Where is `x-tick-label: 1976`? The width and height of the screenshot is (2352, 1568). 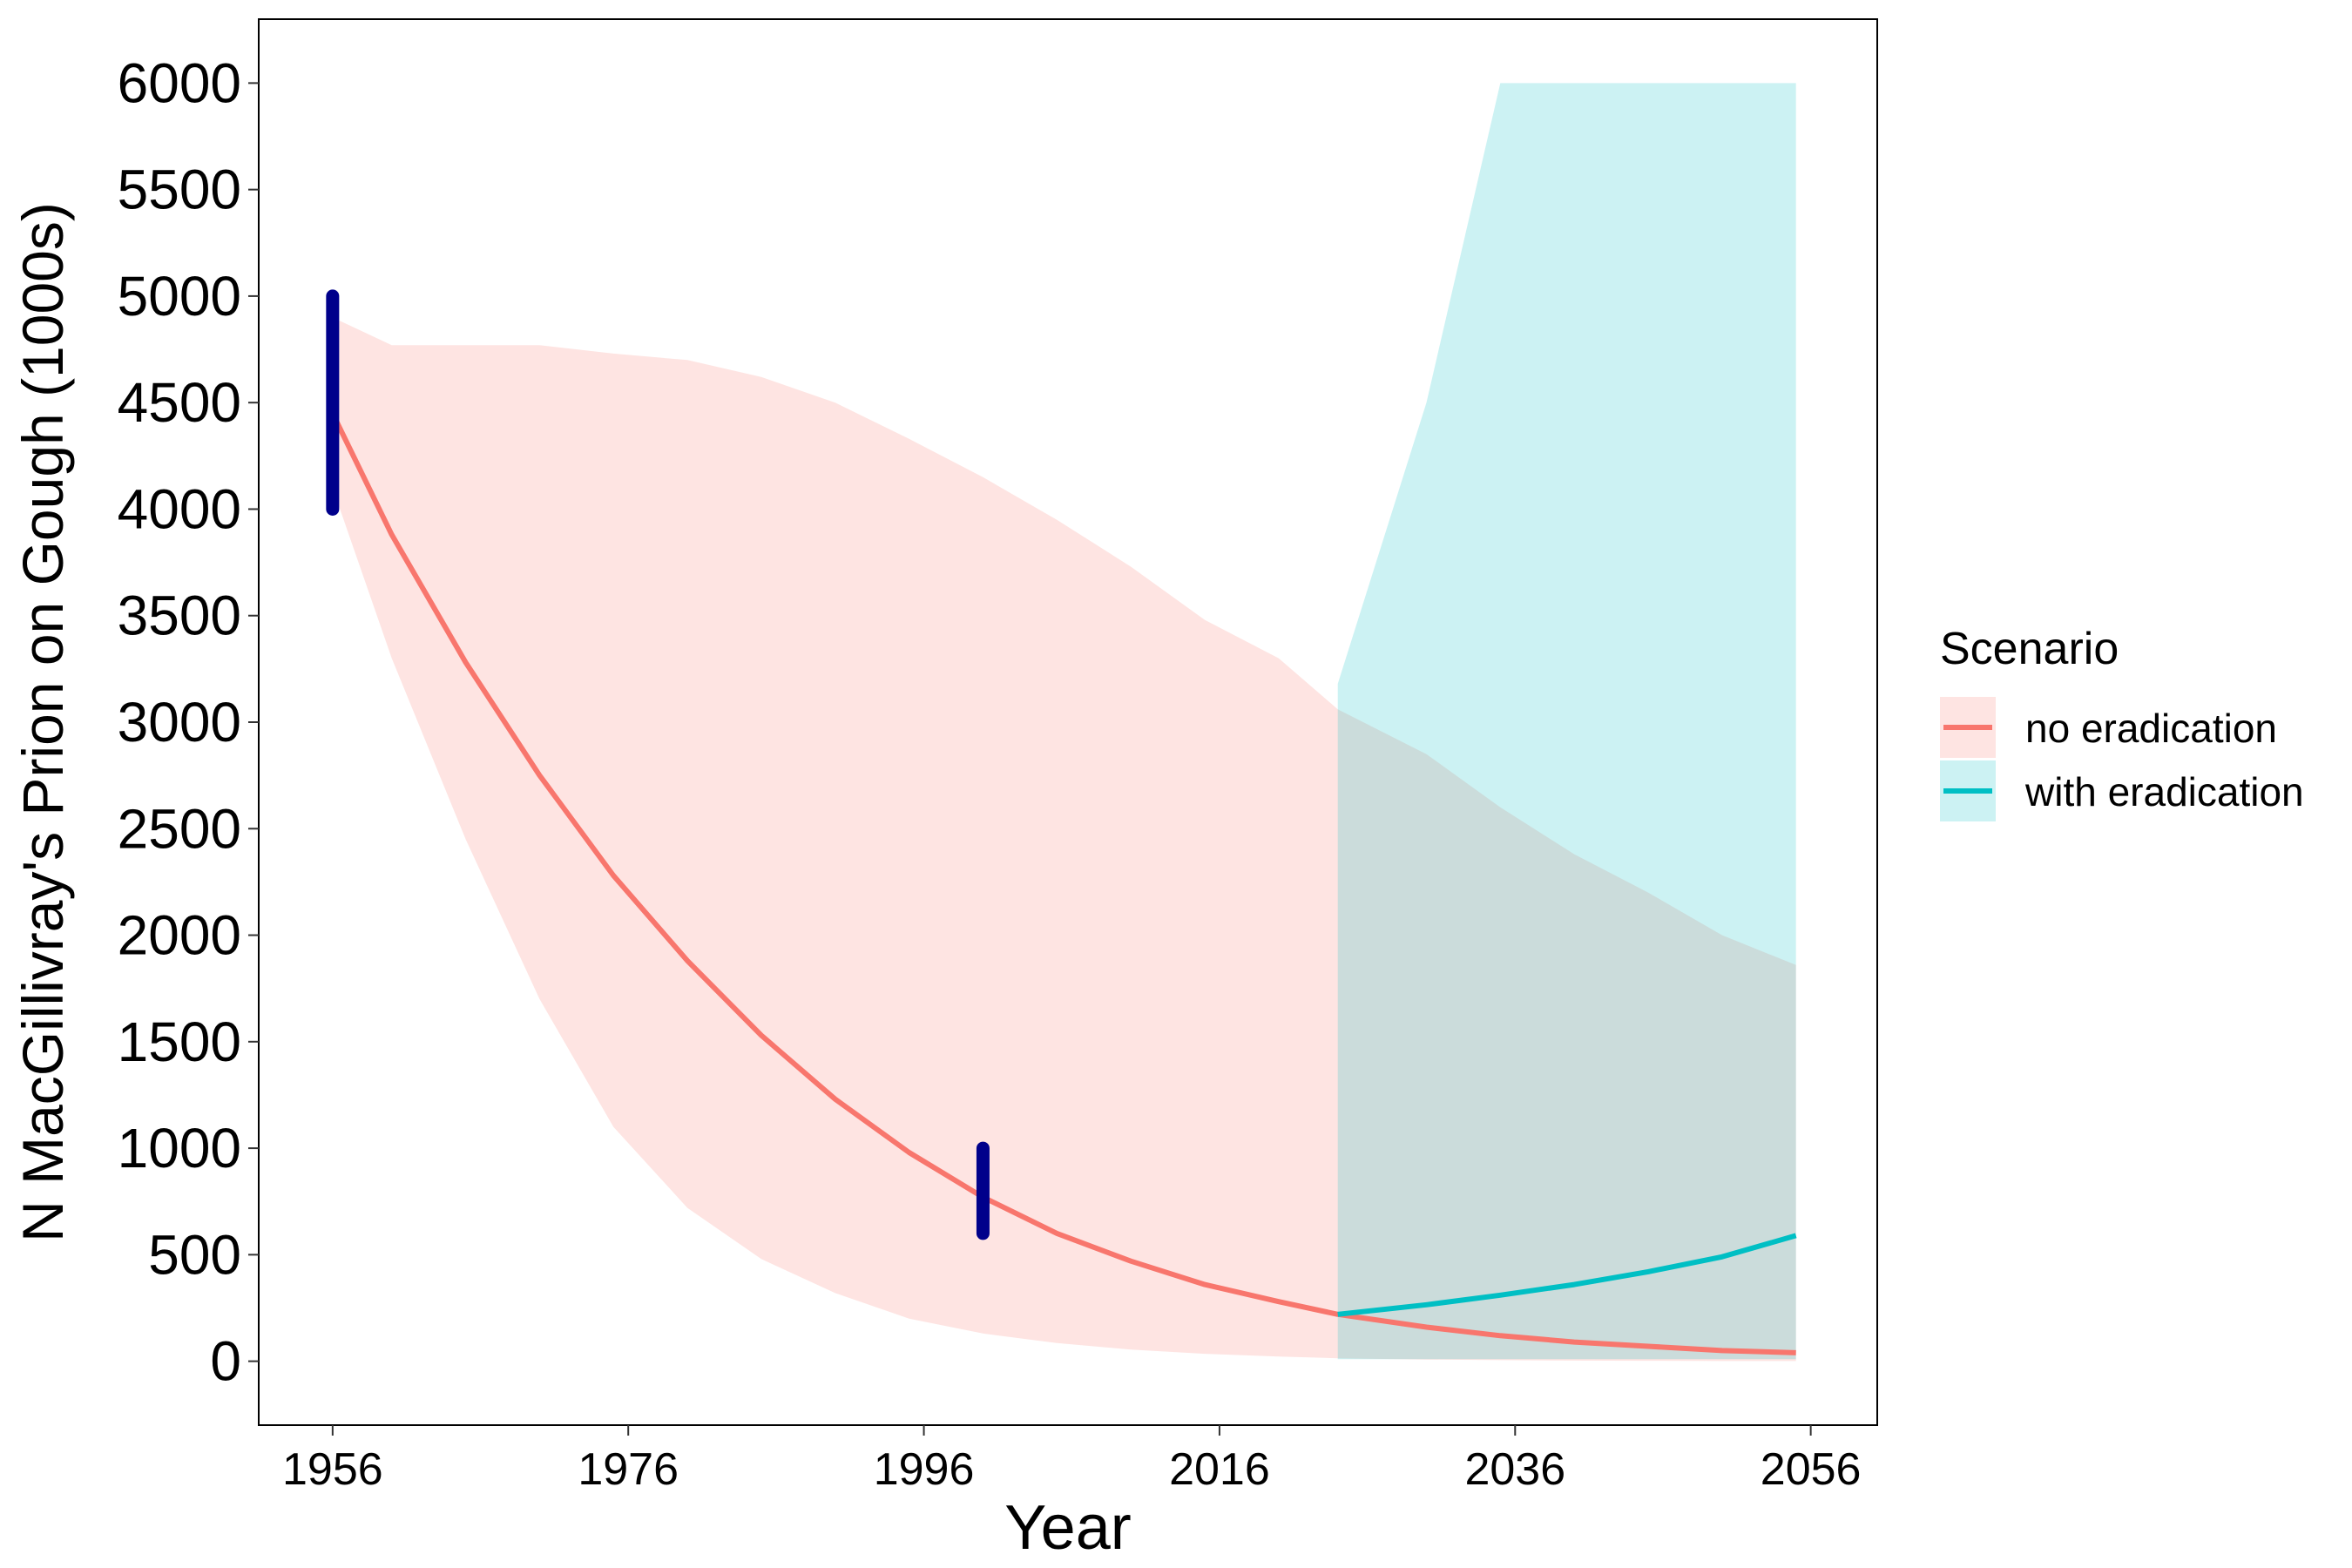 x-tick-label: 1976 is located at coordinates (628, 1469).